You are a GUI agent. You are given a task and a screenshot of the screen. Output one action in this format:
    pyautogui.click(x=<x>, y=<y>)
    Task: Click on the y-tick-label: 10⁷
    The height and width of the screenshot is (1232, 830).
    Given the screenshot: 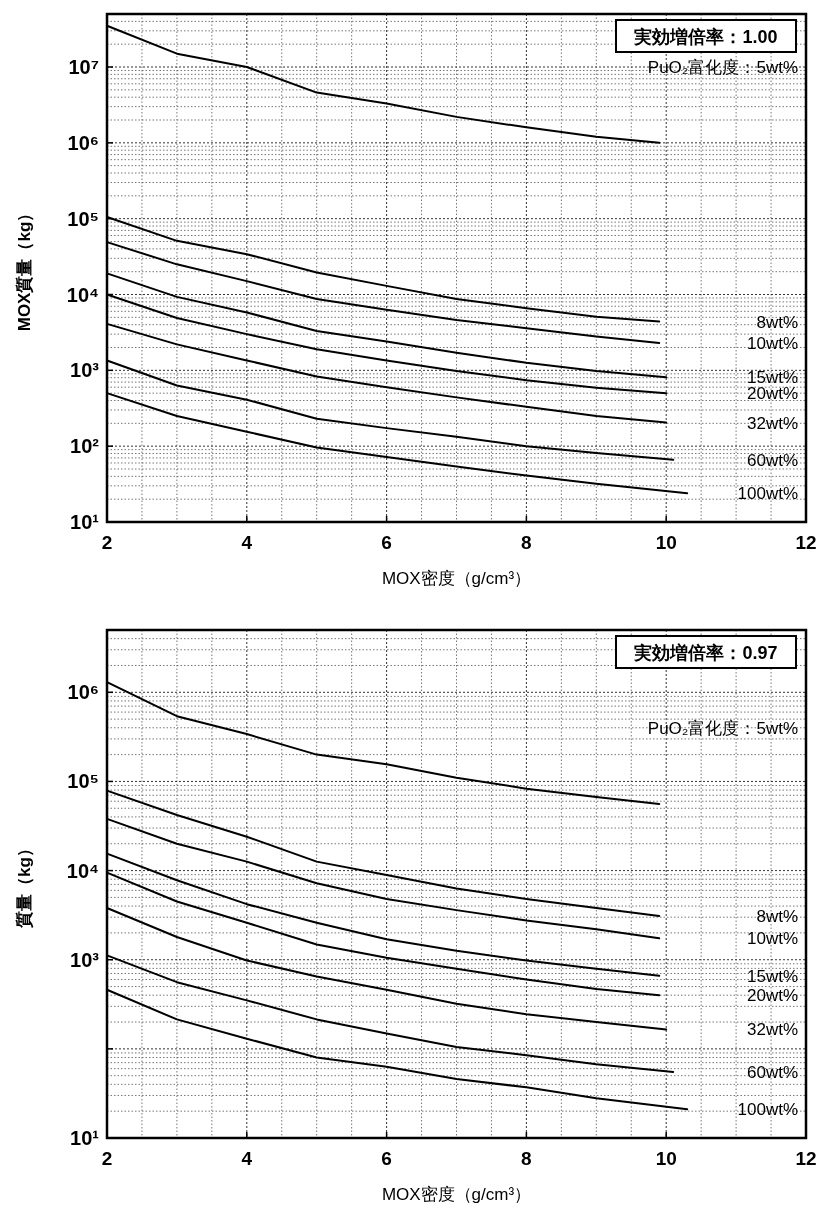 What is the action you would take?
    pyautogui.click(x=83, y=67)
    